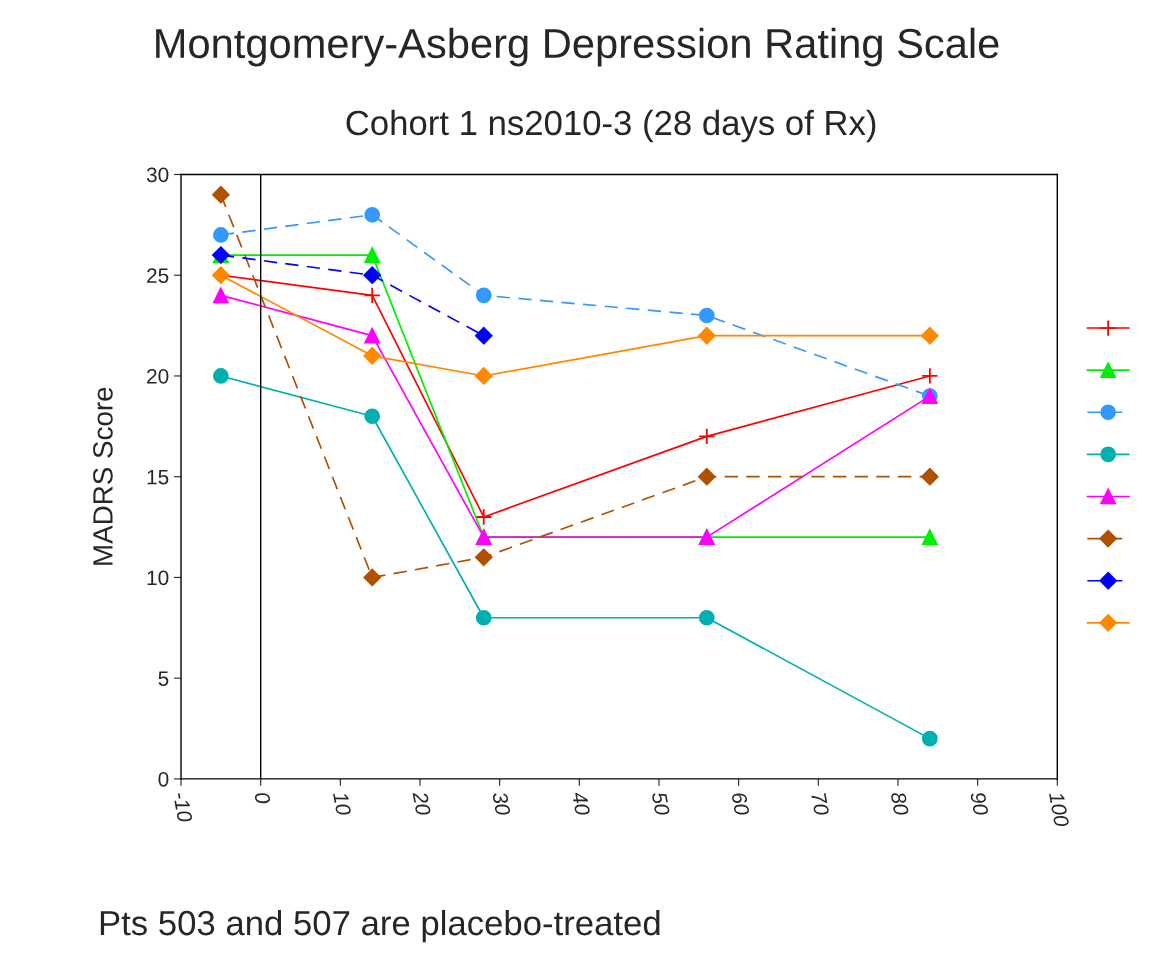 This screenshot has width=1153, height=964. What do you see at coordinates (979, 804) in the screenshot?
I see `x-tick-label: 90` at bounding box center [979, 804].